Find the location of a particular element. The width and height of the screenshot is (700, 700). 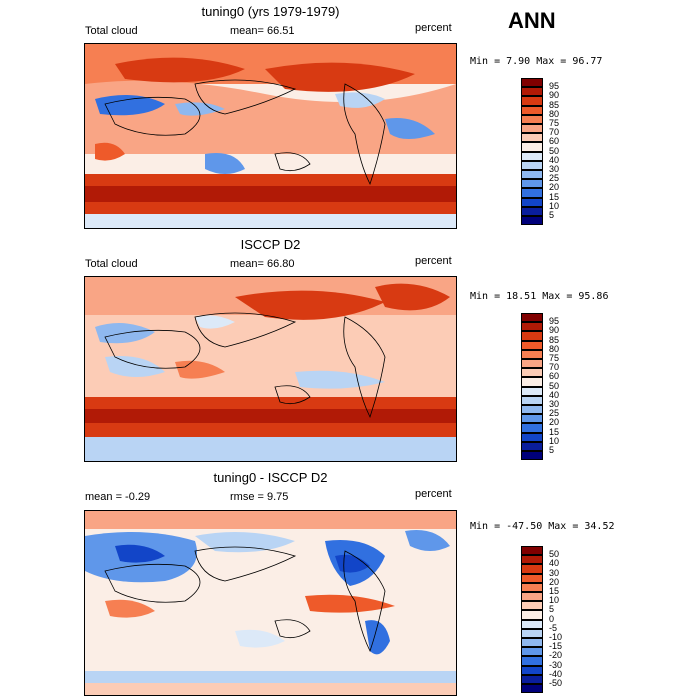

season-label: ANN is located at coordinates (532, 20).